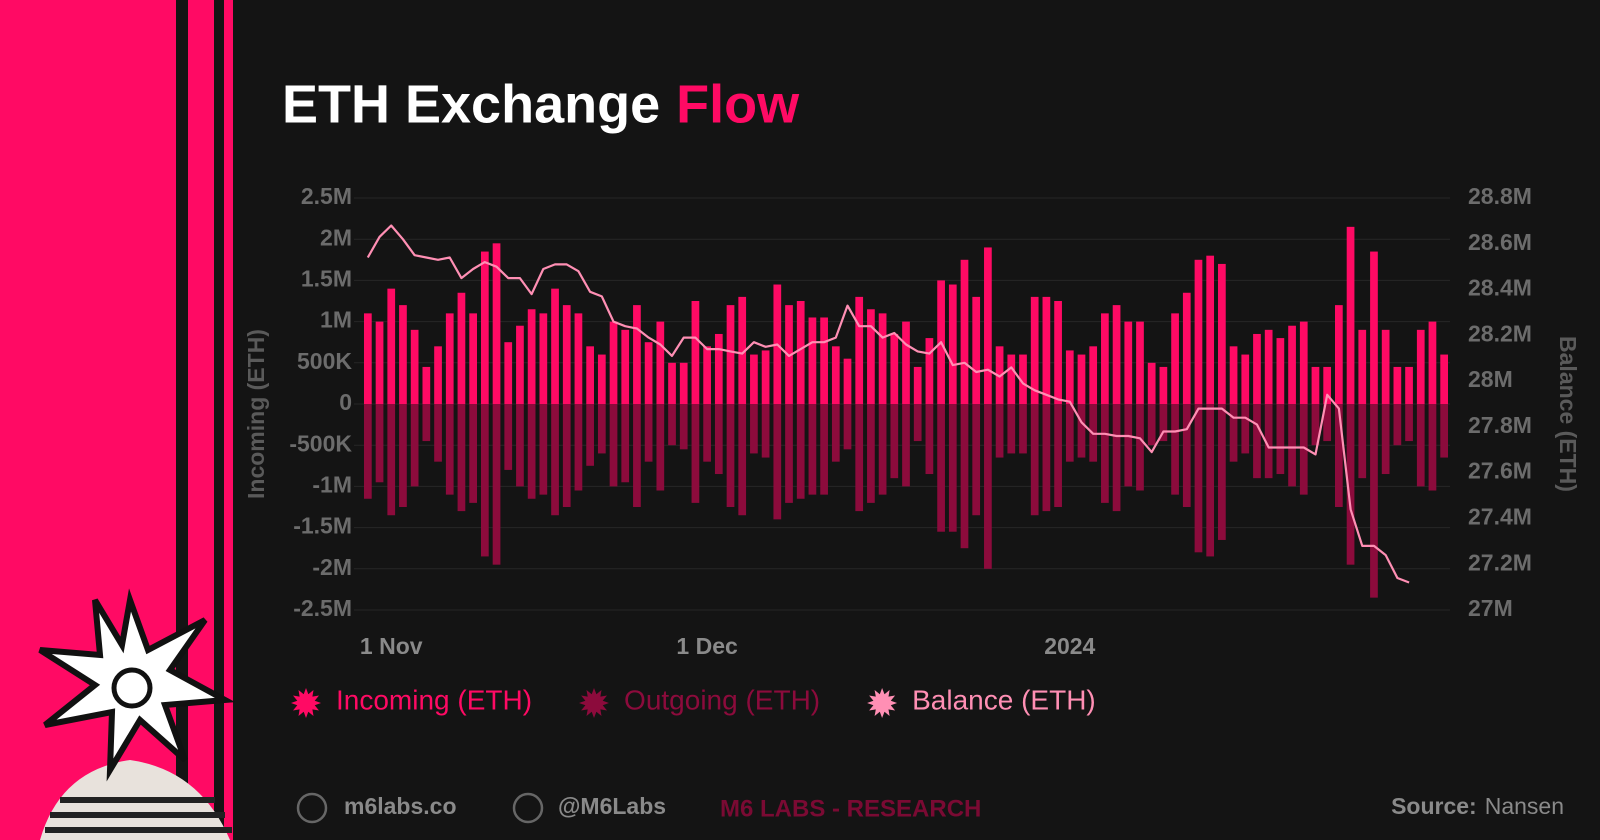  What do you see at coordinates (1500, 471) in the screenshot?
I see `y2-tick-label: 27.6M` at bounding box center [1500, 471].